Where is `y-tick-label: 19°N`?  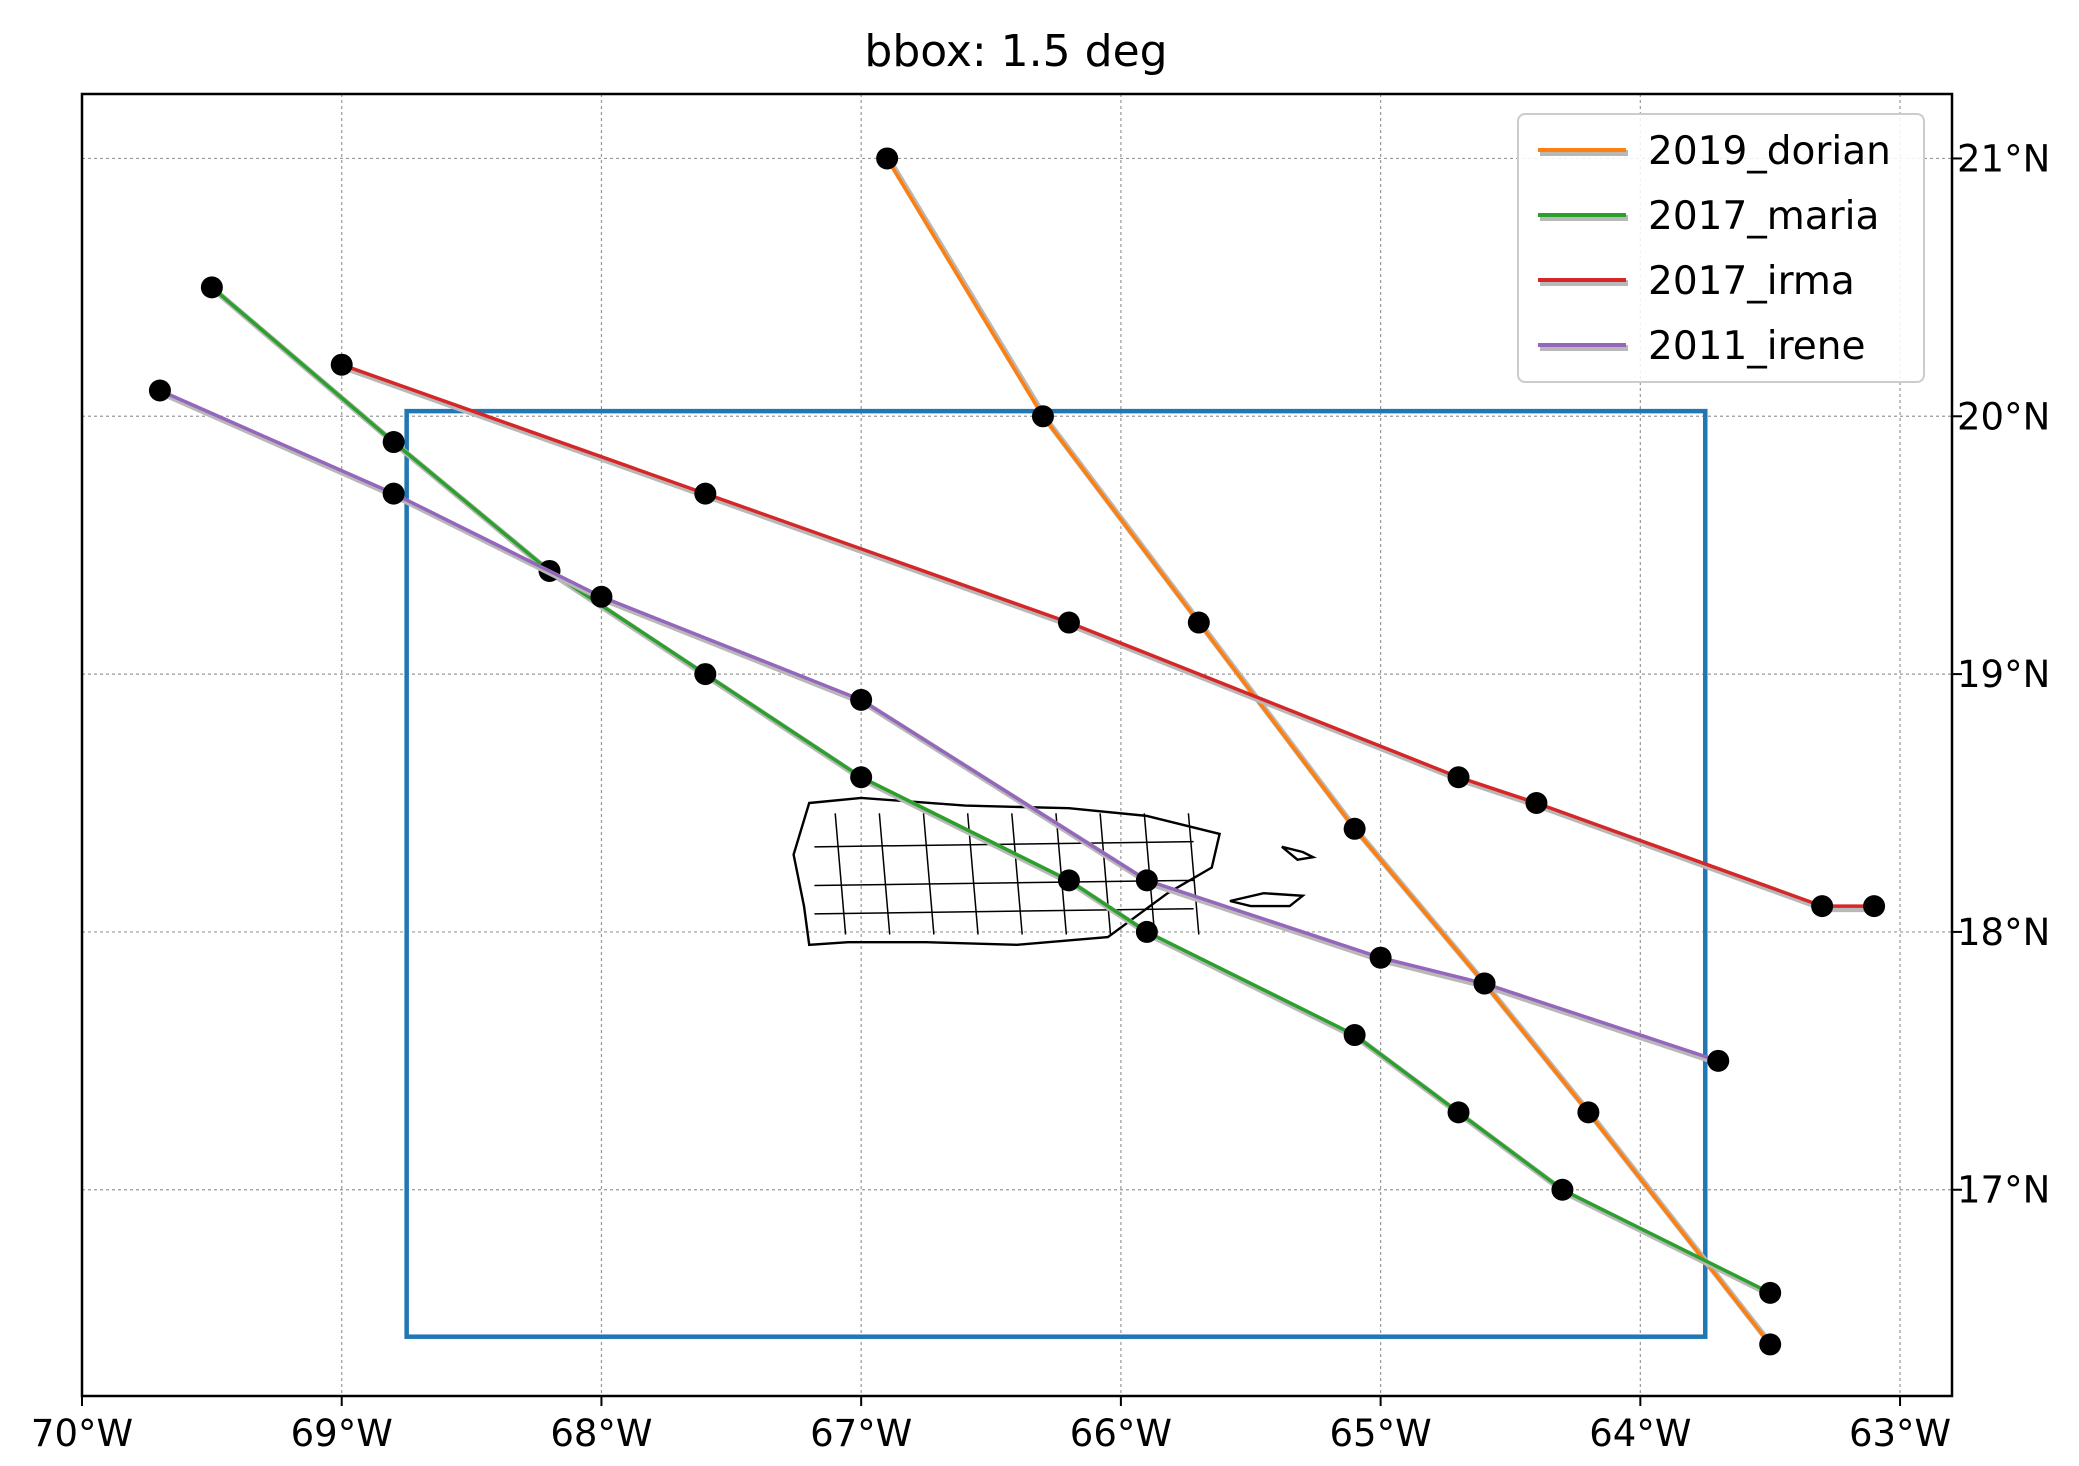 y-tick-label: 19°N is located at coordinates (2003, 674).